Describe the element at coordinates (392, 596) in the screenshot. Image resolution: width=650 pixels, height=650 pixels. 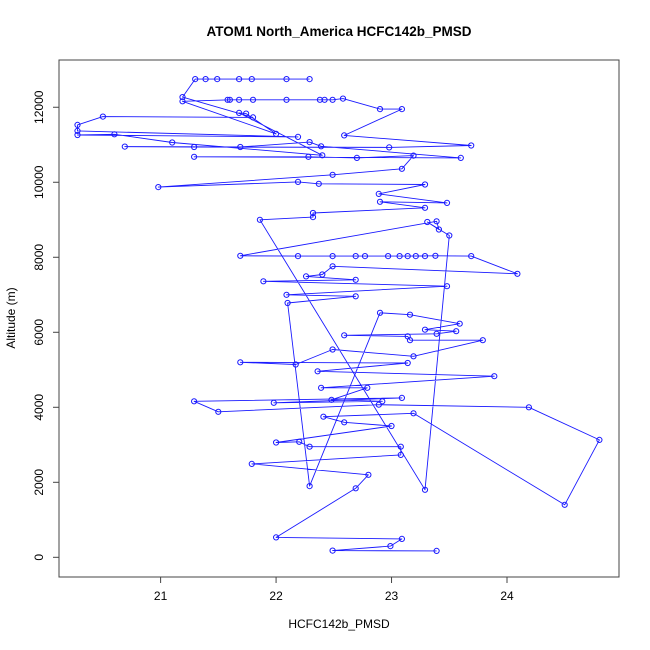
I see `x-tick-label: 23` at that location.